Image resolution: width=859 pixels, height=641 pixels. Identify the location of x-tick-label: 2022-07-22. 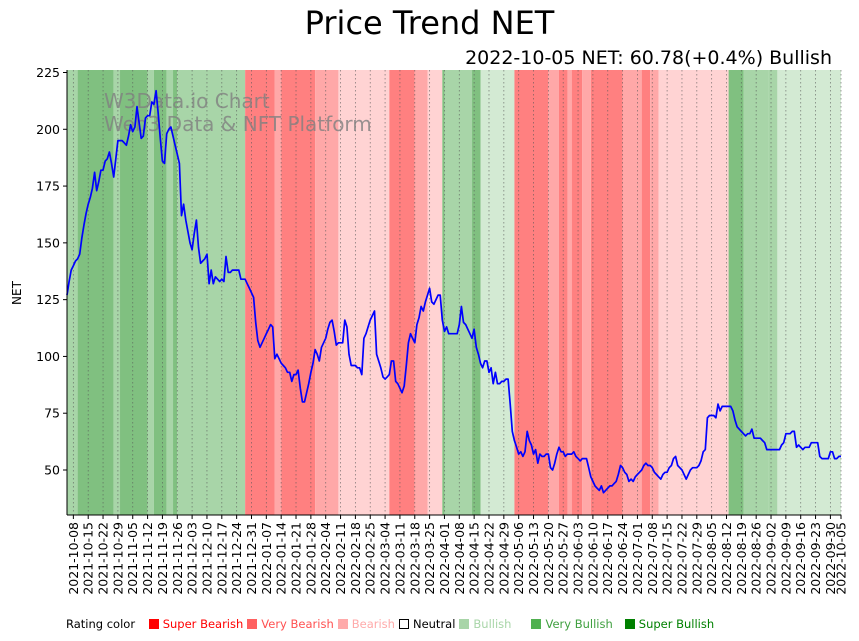
(681, 558).